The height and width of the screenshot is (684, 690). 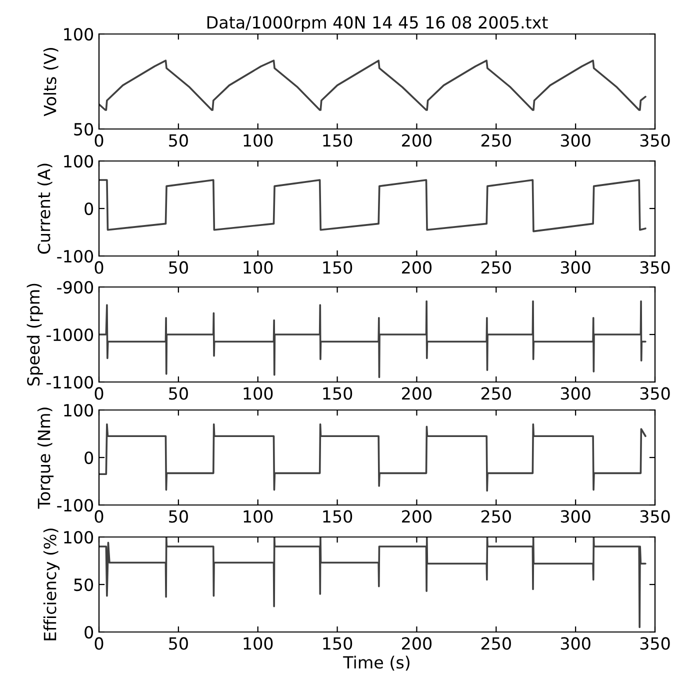 What do you see at coordinates (75, 287) in the screenshot?
I see `y-tick-label: -900` at bounding box center [75, 287].